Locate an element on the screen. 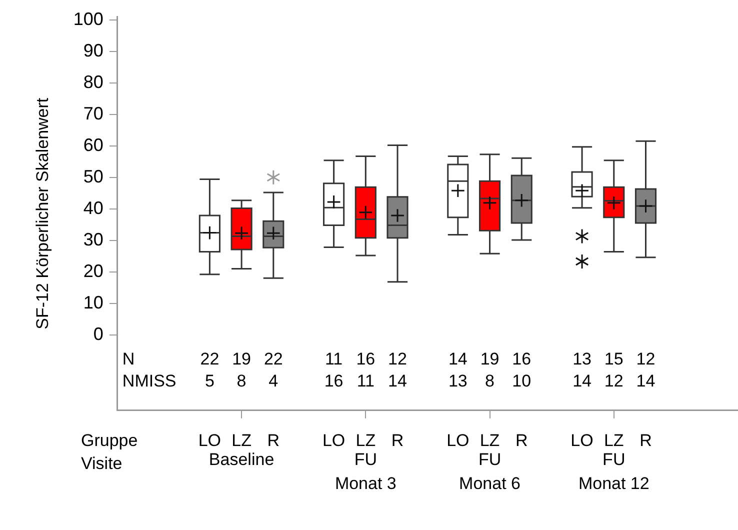 This screenshot has width=738, height=530. y-tick-label: 60 is located at coordinates (93, 144).